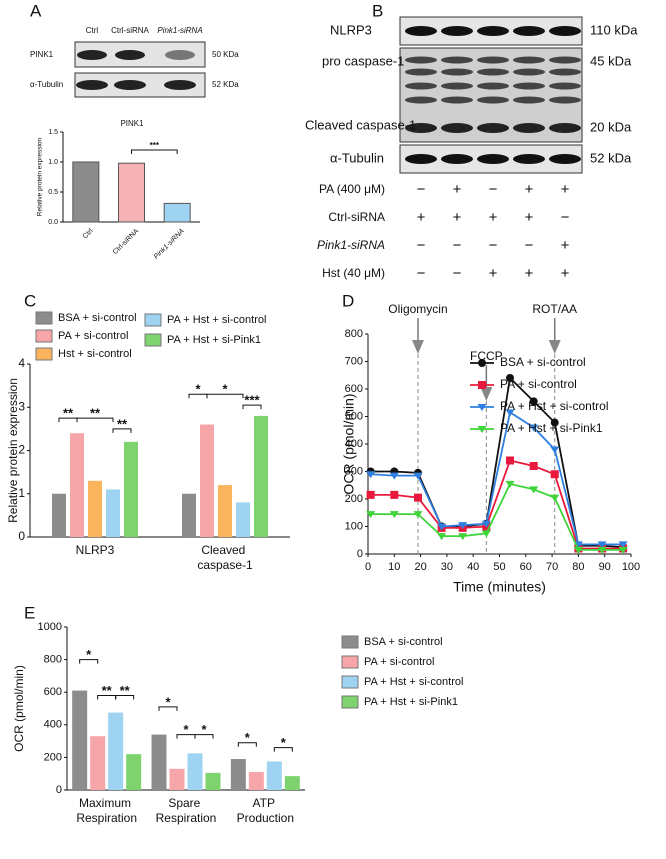  Describe the element at coordinates (225, 557) in the screenshot. I see `x-tick-label: Cleaved caspase-1` at that location.